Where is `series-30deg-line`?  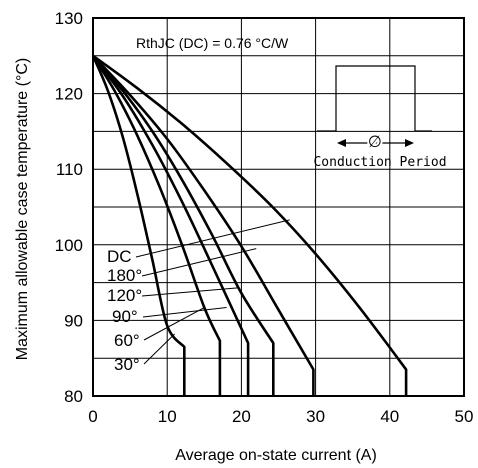
series-30deg-line is located at coordinates (138, 225).